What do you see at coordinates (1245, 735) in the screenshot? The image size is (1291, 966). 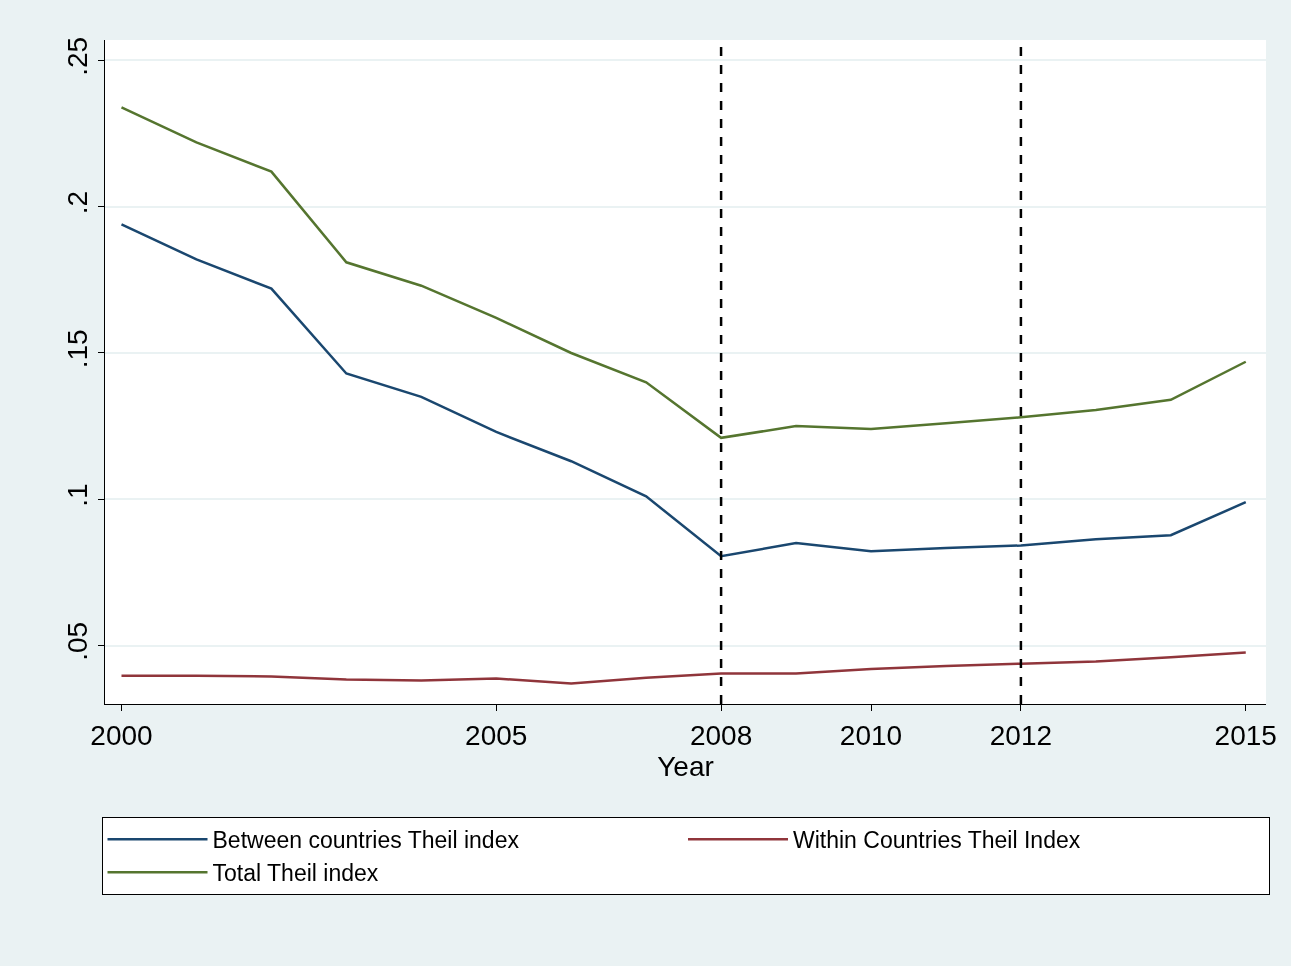 I see `x-tick-label: 2015` at bounding box center [1245, 735].